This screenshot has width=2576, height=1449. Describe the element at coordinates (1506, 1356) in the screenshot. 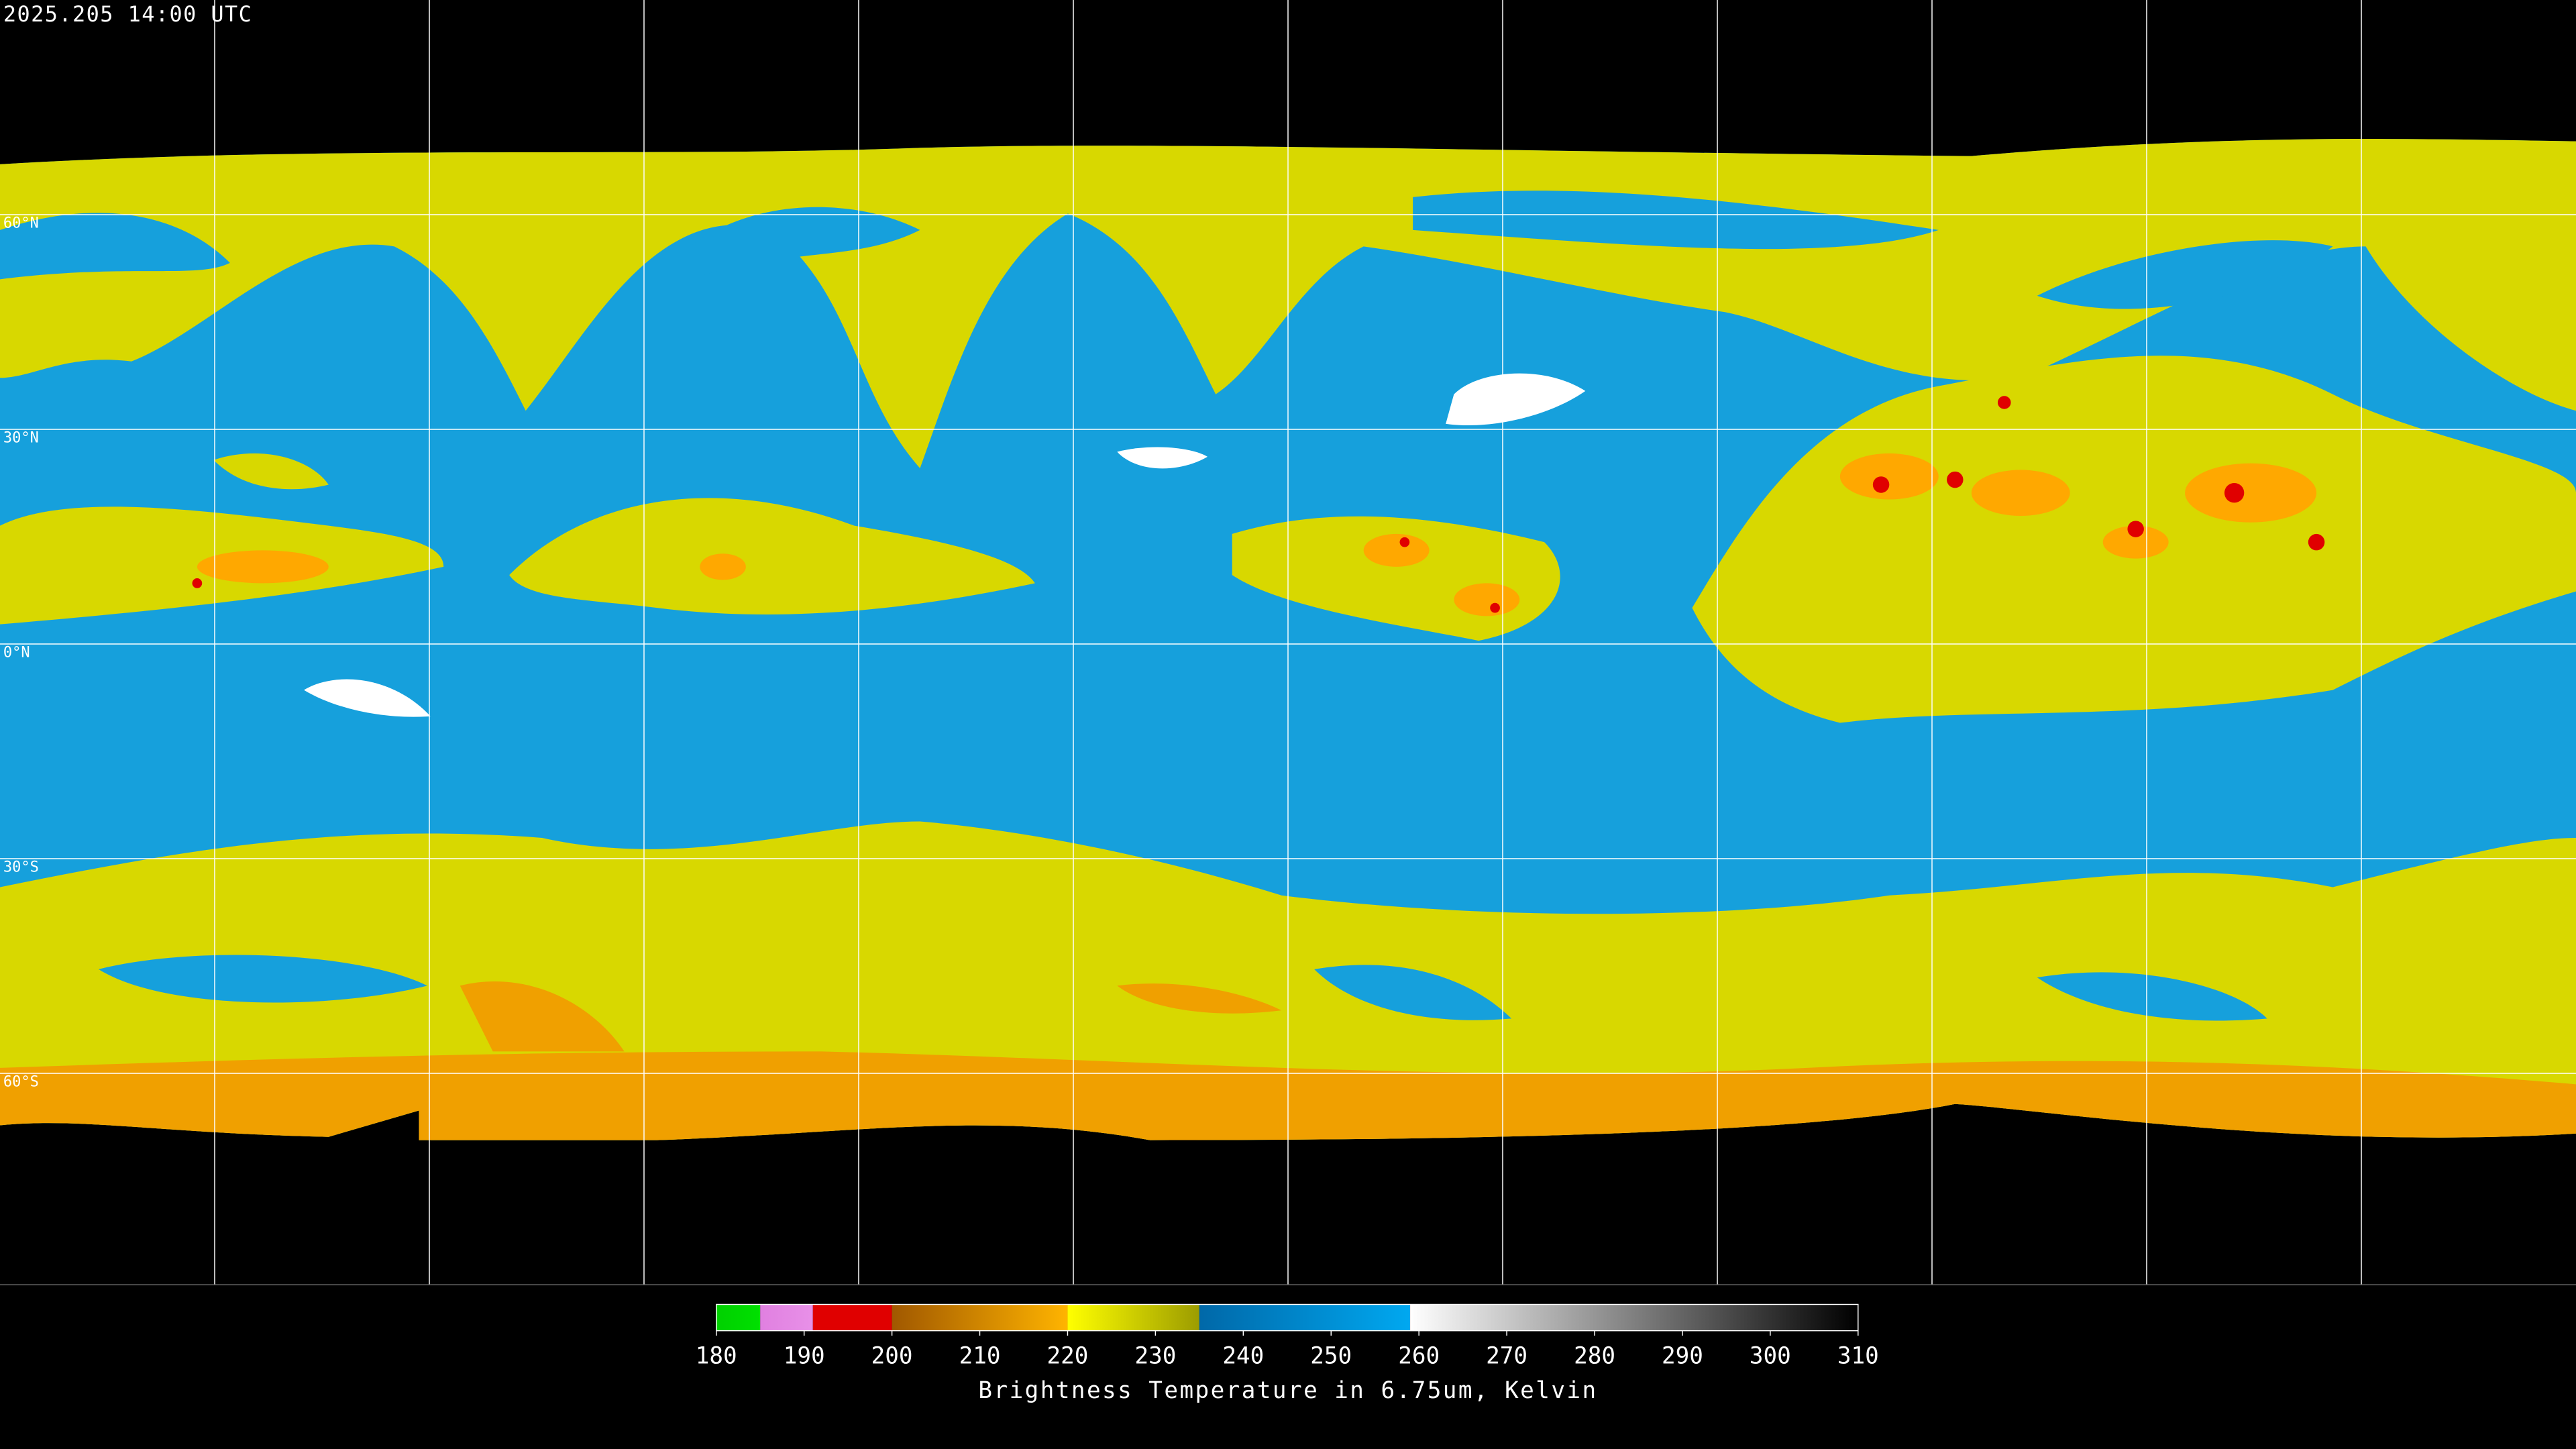

I see `colorbar-tick-label: 270` at that location.